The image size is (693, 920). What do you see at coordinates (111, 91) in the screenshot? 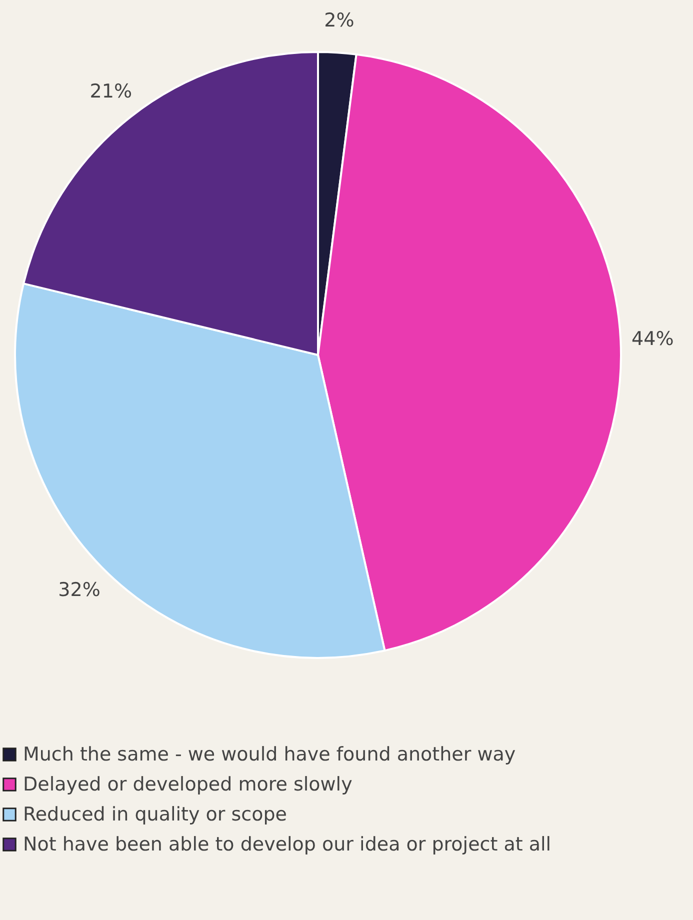
I see `data-label: 21%` at bounding box center [111, 91].